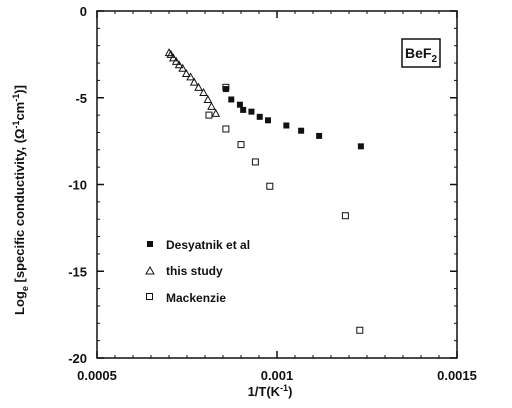 The height and width of the screenshot is (408, 512). Describe the element at coordinates (196, 298) in the screenshot. I see `legend-label-mackenzie: Mackenzie` at that location.